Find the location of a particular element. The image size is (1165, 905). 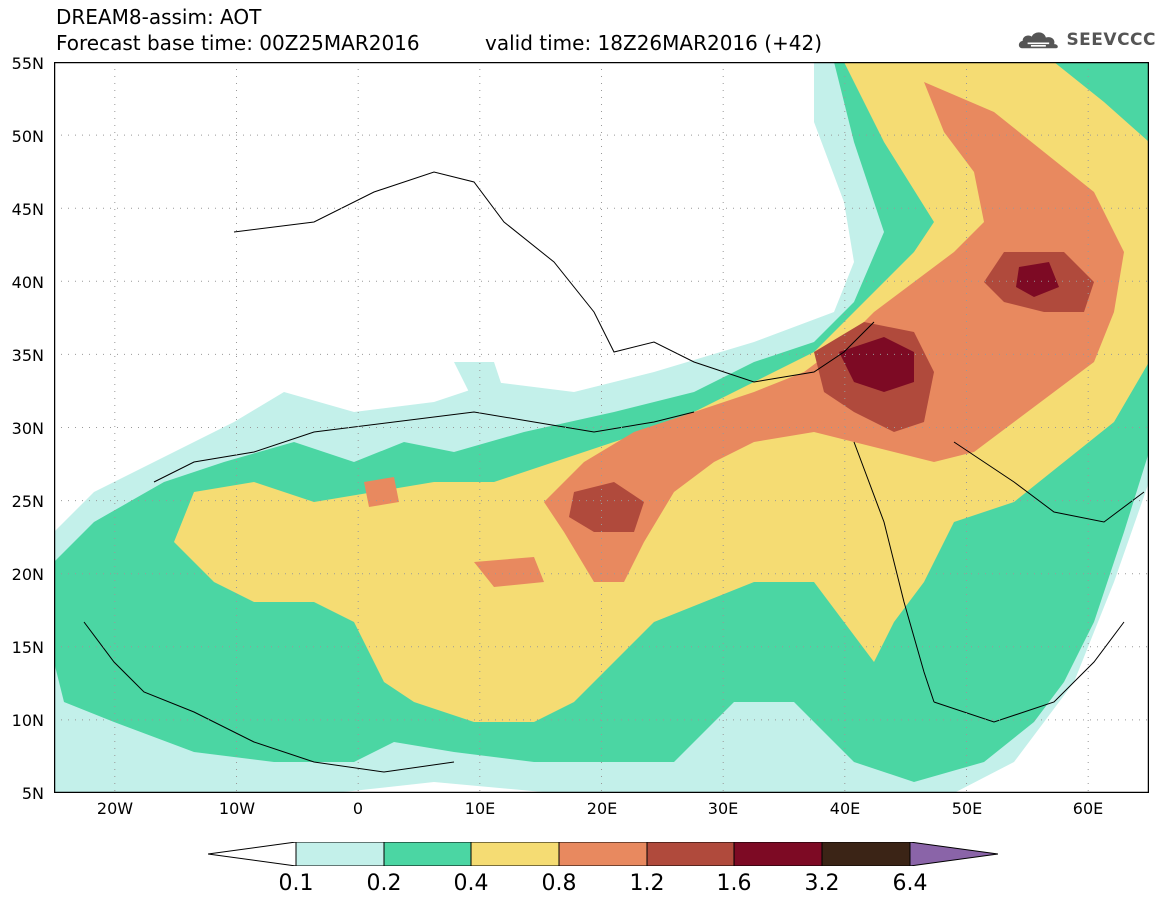

lon-label-0: 0 is located at coordinates (358, 808).